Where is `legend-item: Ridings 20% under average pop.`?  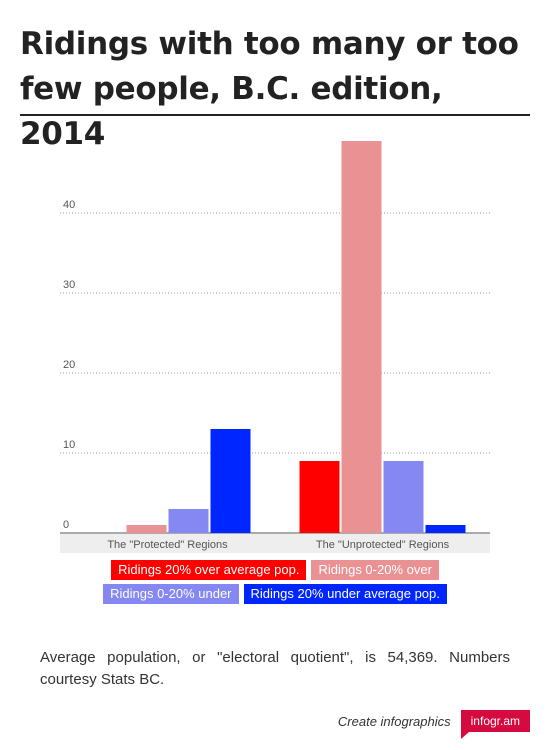 legend-item: Ridings 20% under average pop. is located at coordinates (345, 594).